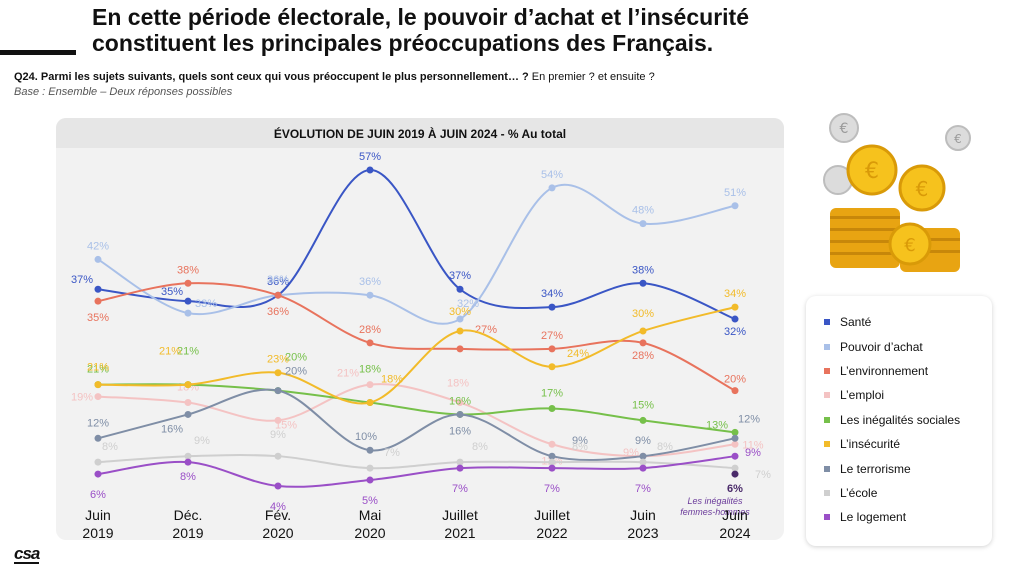 Image resolution: width=1024 pixels, height=576 pixels. What do you see at coordinates (551, 533) in the screenshot?
I see `x-tick-label-year: 2022` at bounding box center [551, 533].